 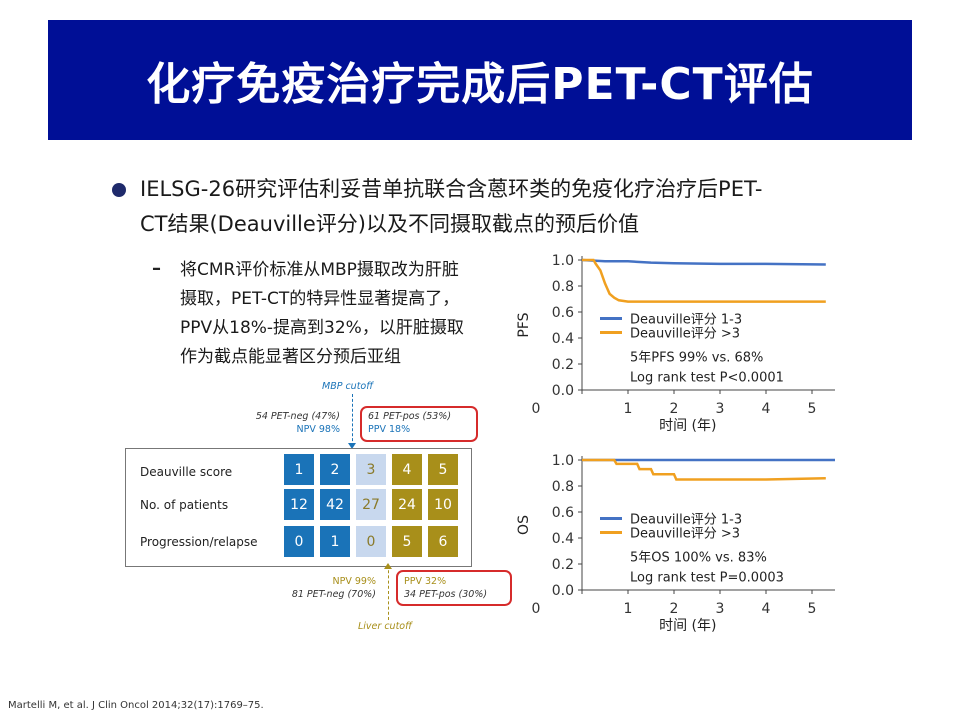 What do you see at coordinates (720, 609) in the screenshot?
I see `os-x-tick-label: 3` at bounding box center [720, 609].